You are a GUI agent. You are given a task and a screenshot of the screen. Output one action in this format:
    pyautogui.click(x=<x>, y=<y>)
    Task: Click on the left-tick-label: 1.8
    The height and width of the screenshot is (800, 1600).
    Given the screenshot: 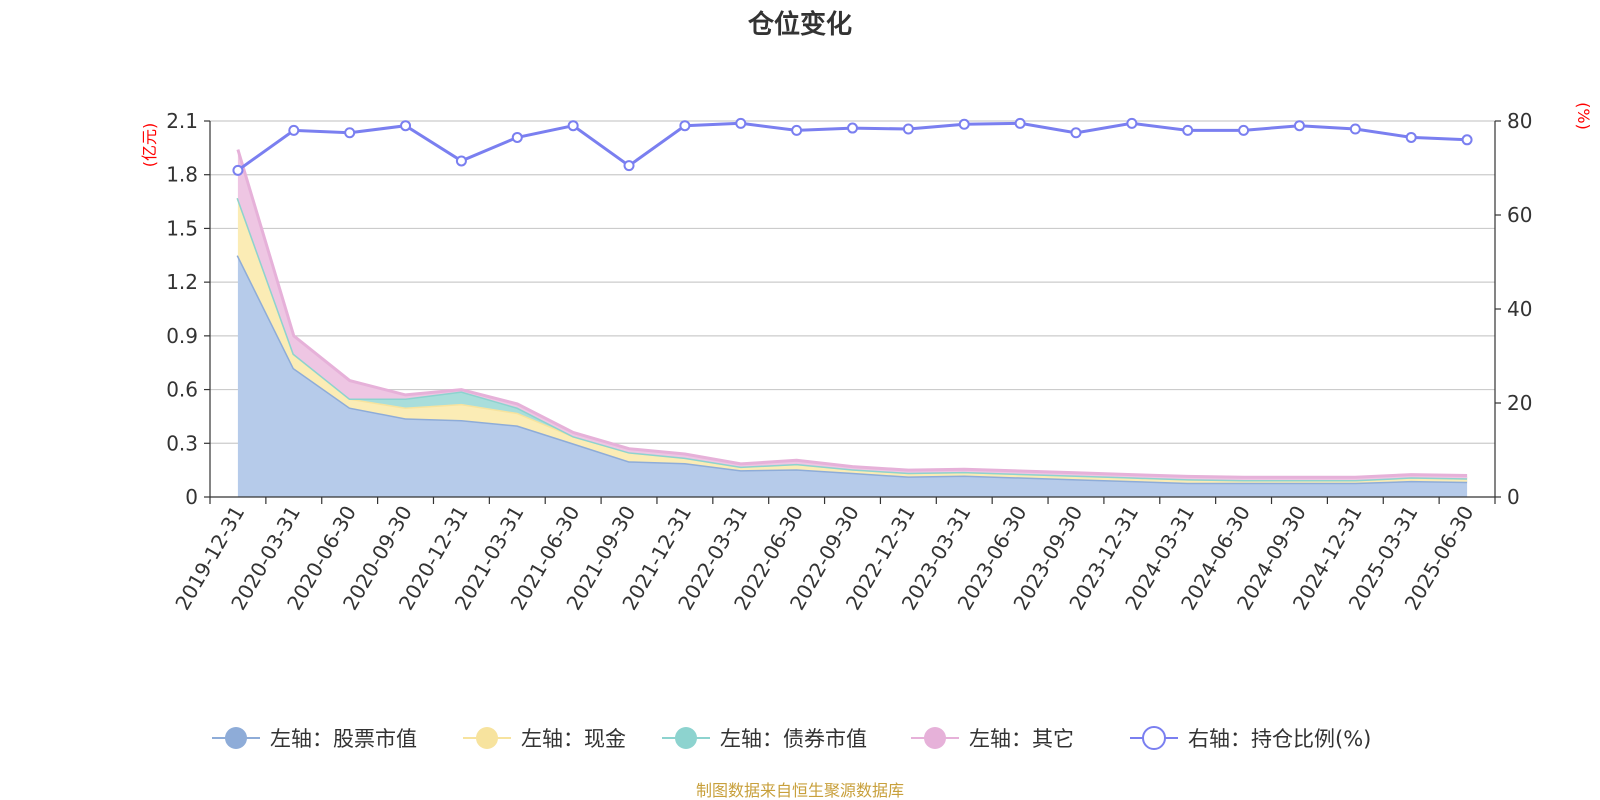 What is the action you would take?
    pyautogui.click(x=182, y=175)
    